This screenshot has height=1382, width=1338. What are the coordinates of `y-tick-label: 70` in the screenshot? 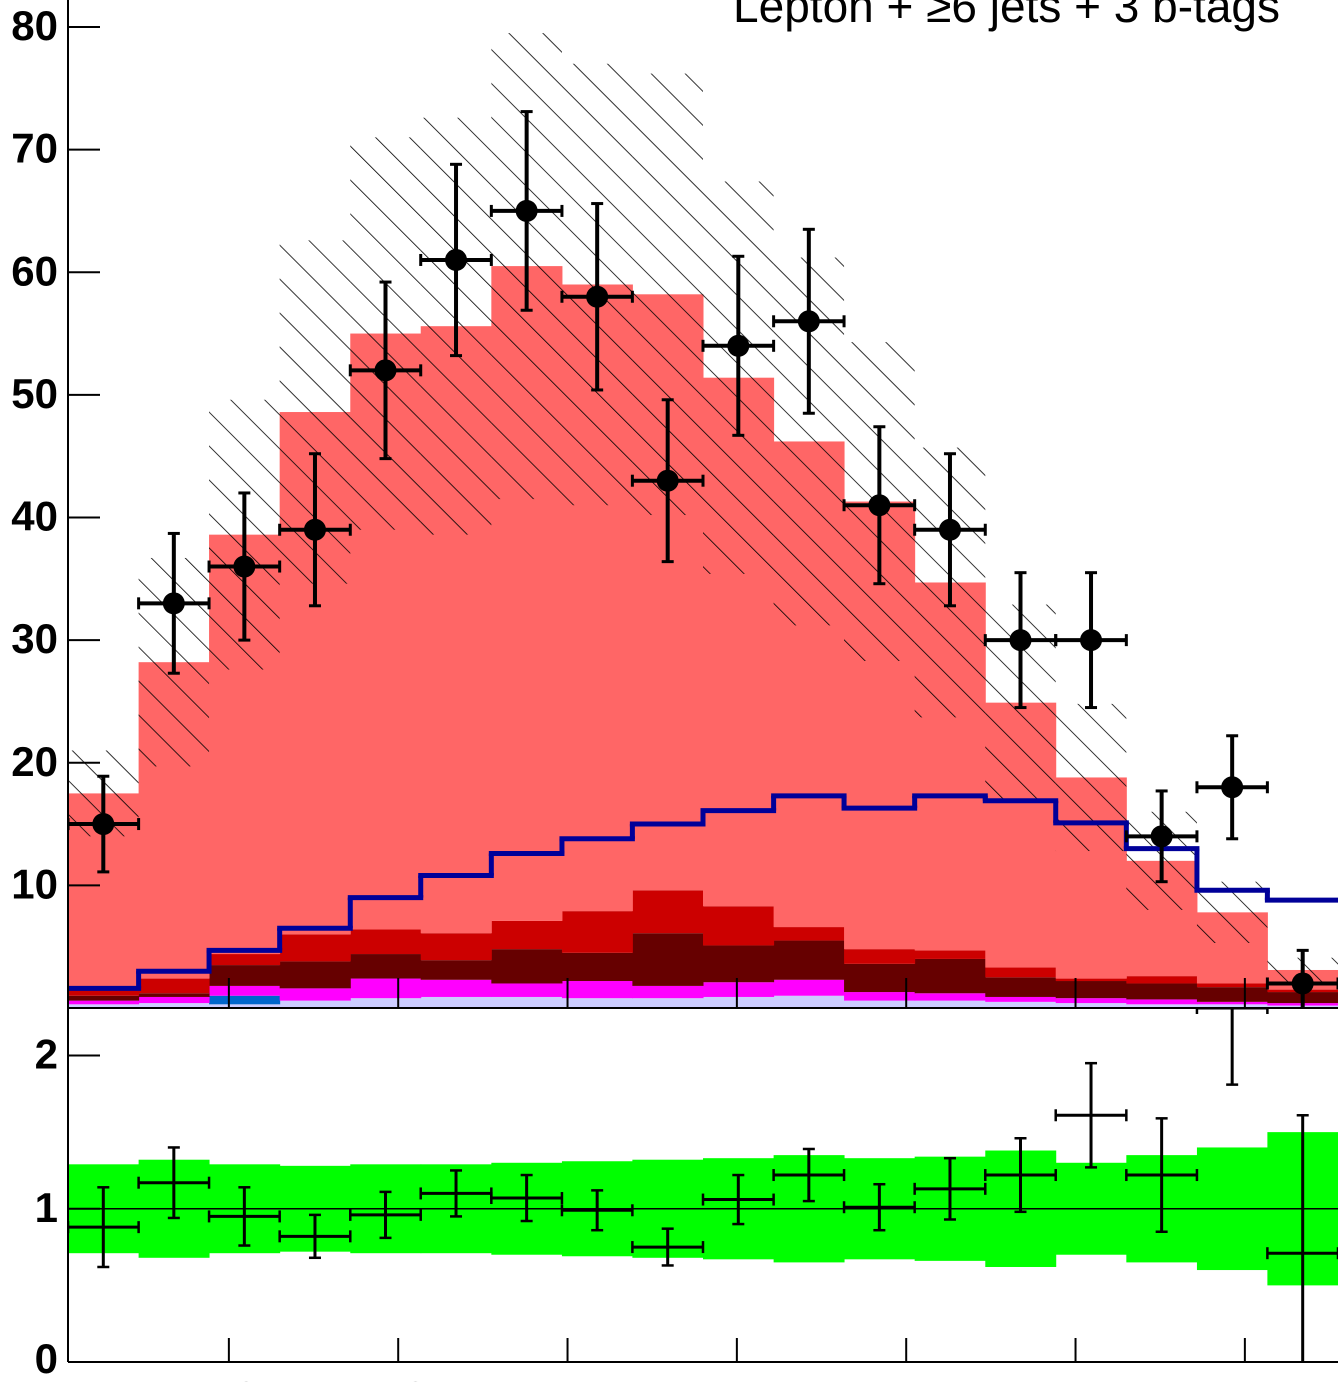 It's located at (34, 148).